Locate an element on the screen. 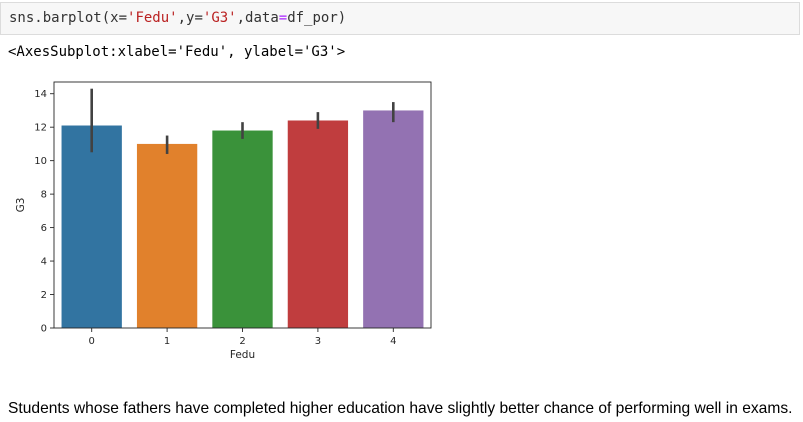 The image size is (803, 422). code-token: sns.barplot(x= is located at coordinates (68, 18).